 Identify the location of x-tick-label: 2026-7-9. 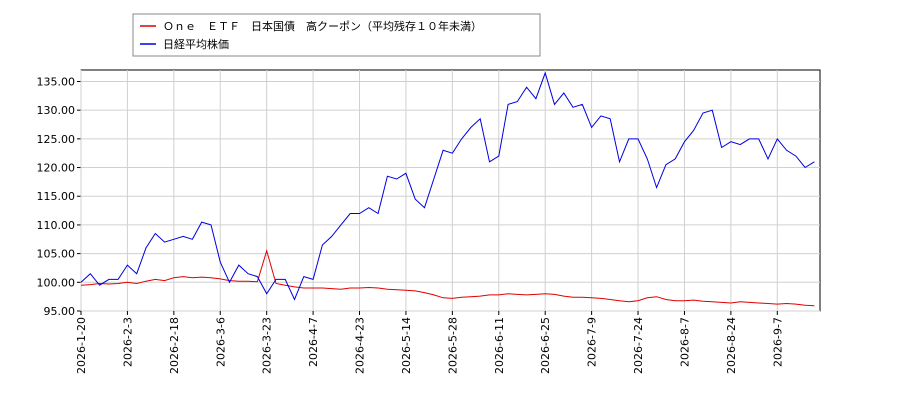
(592, 342).